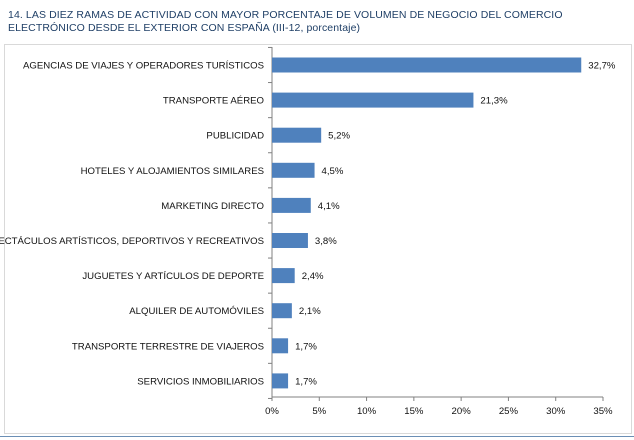 This screenshot has height=440, width=634. Describe the element at coordinates (213, 101) in the screenshot. I see `category-label: TRANSPORTE AÉREO` at that location.